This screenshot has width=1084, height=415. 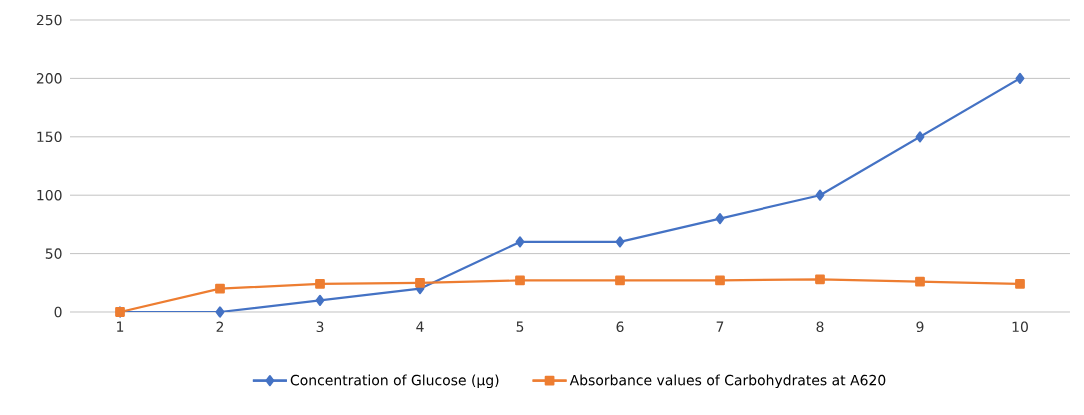 I want to click on x-tick-label: 8, so click(x=820, y=327).